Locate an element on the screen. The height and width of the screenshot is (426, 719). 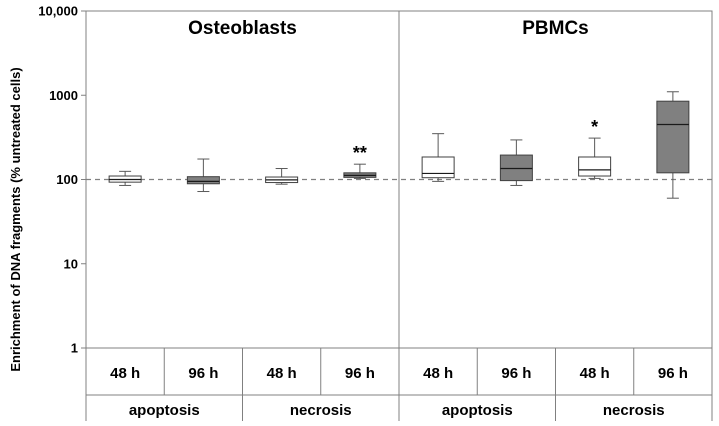
y-tick-label: 1000 is located at coordinates (63, 95).